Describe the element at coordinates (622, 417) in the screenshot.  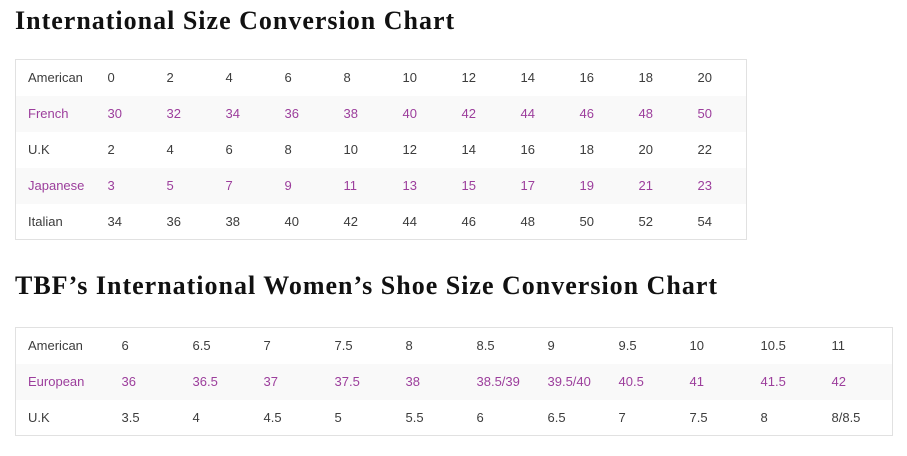
I see `size-cell: 7` at that location.